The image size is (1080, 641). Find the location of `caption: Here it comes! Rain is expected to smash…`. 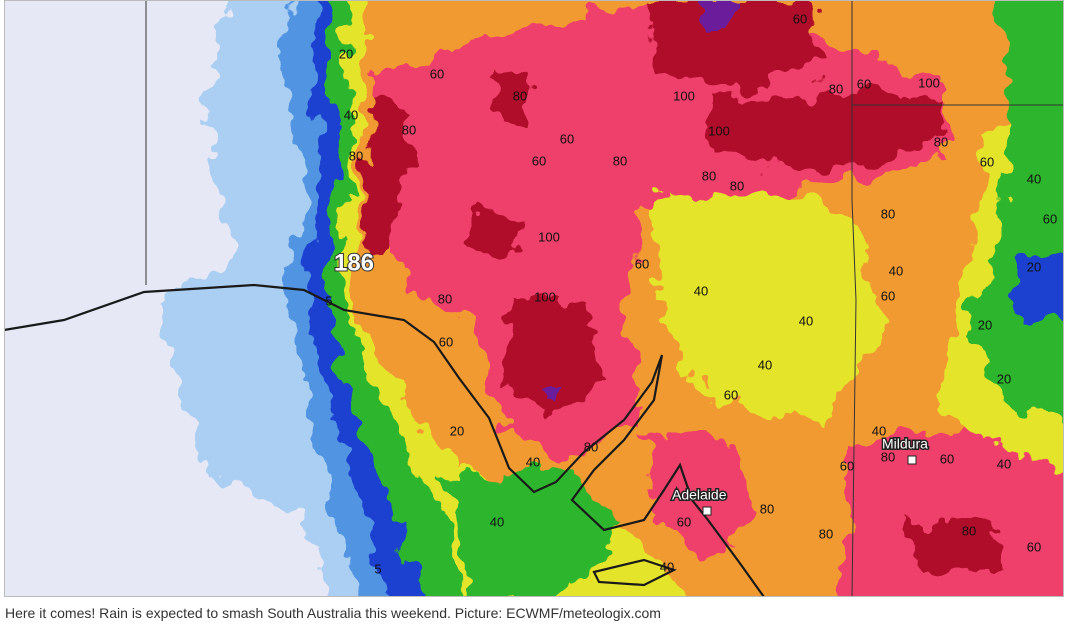

caption: Here it comes! Rain is expected to smash… is located at coordinates (333, 613).